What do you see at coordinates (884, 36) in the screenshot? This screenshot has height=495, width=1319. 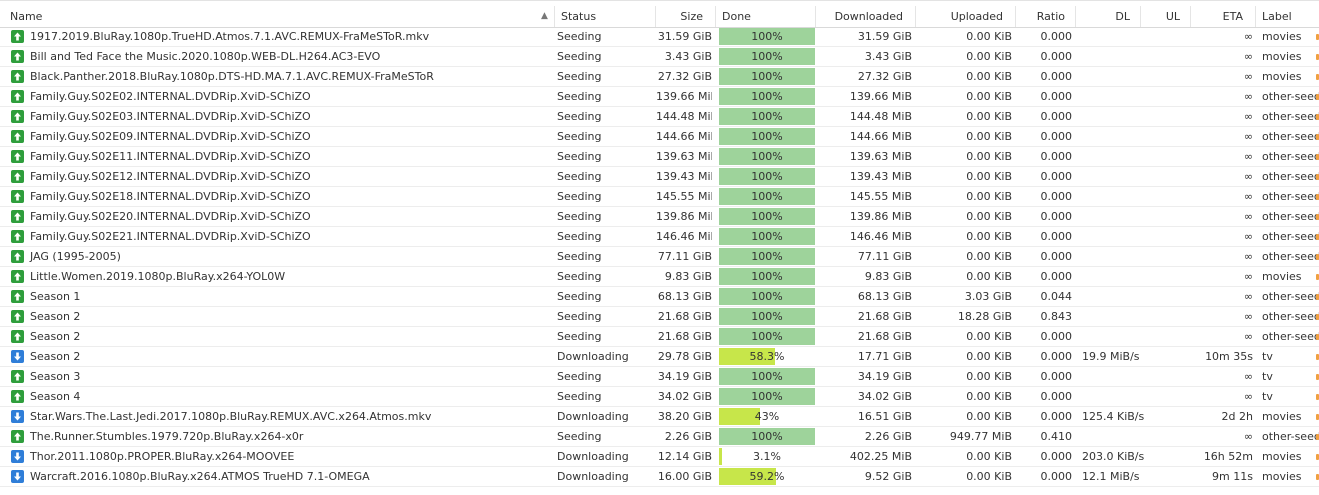 I see `torrent-downloaded: 31.59 GiB` at bounding box center [884, 36].